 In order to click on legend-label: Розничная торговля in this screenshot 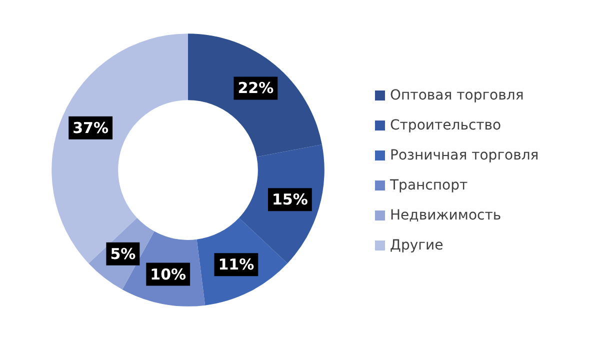, I will do `click(464, 156)`.